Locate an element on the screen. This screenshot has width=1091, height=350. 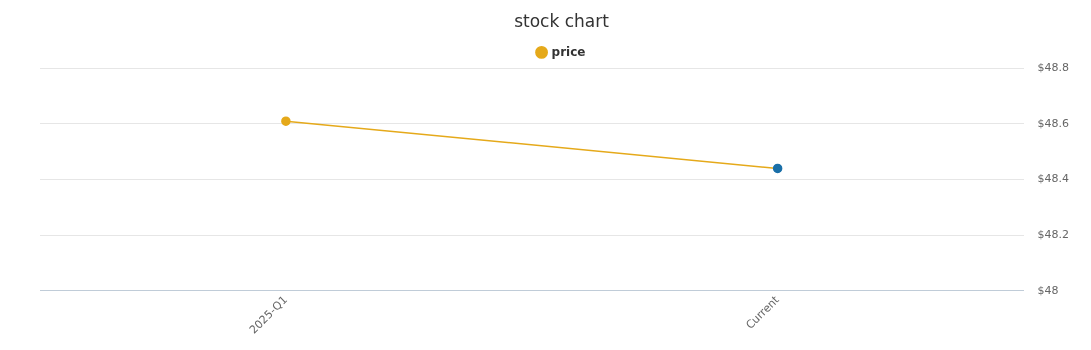
y-tick-label: $48.8 is located at coordinates (1053, 68).